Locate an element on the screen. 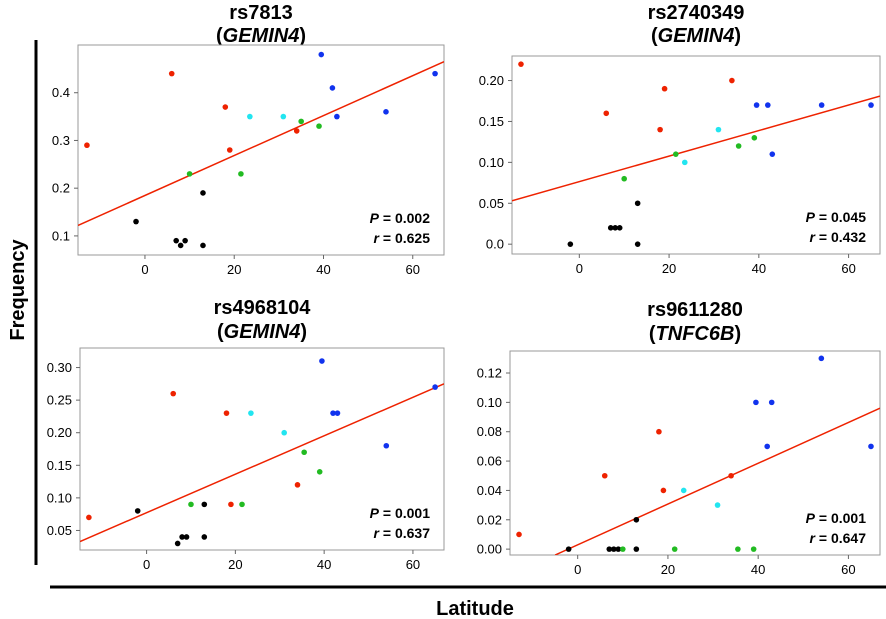 The width and height of the screenshot is (886, 619). x-tick-label: 40 is located at coordinates (324, 564).